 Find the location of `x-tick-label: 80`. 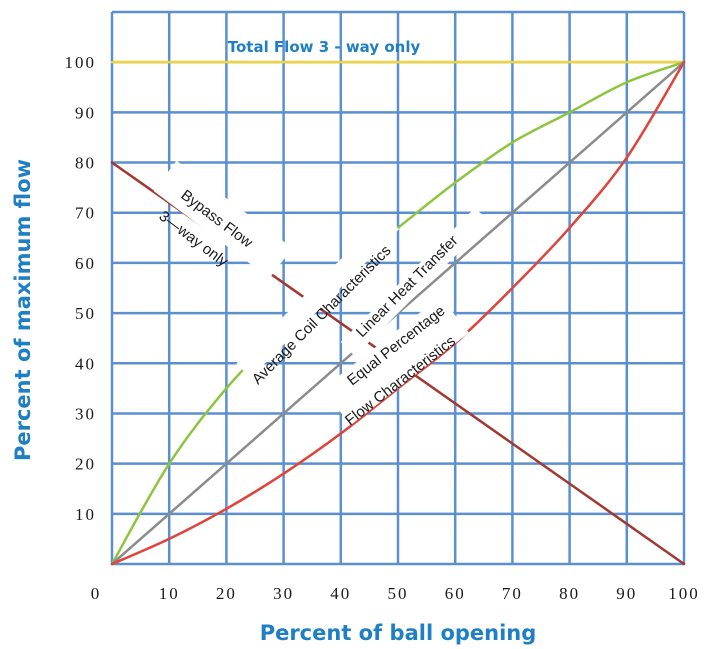

x-tick-label: 80 is located at coordinates (569, 593).